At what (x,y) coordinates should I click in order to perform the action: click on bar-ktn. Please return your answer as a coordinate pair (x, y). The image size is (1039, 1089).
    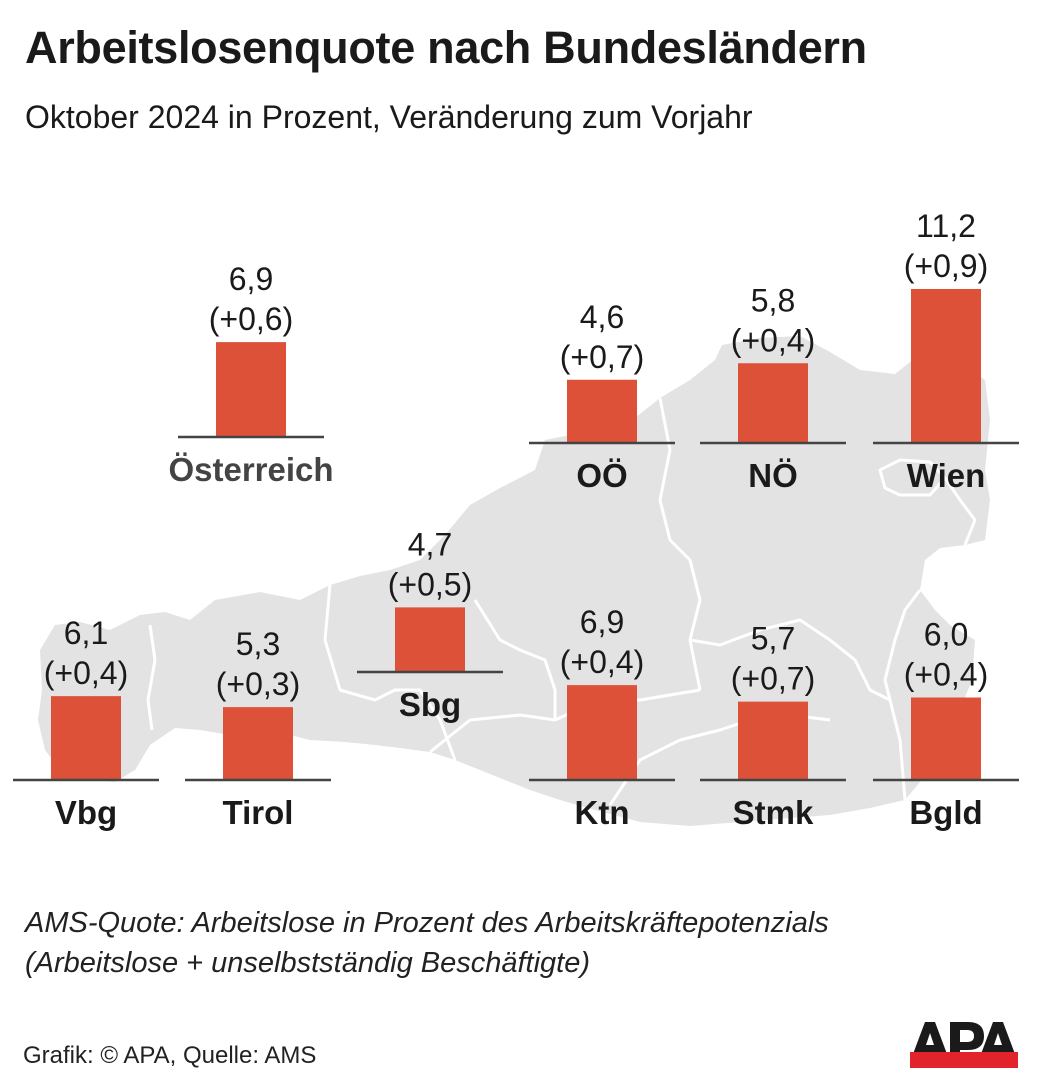
    Looking at the image, I should click on (602, 732).